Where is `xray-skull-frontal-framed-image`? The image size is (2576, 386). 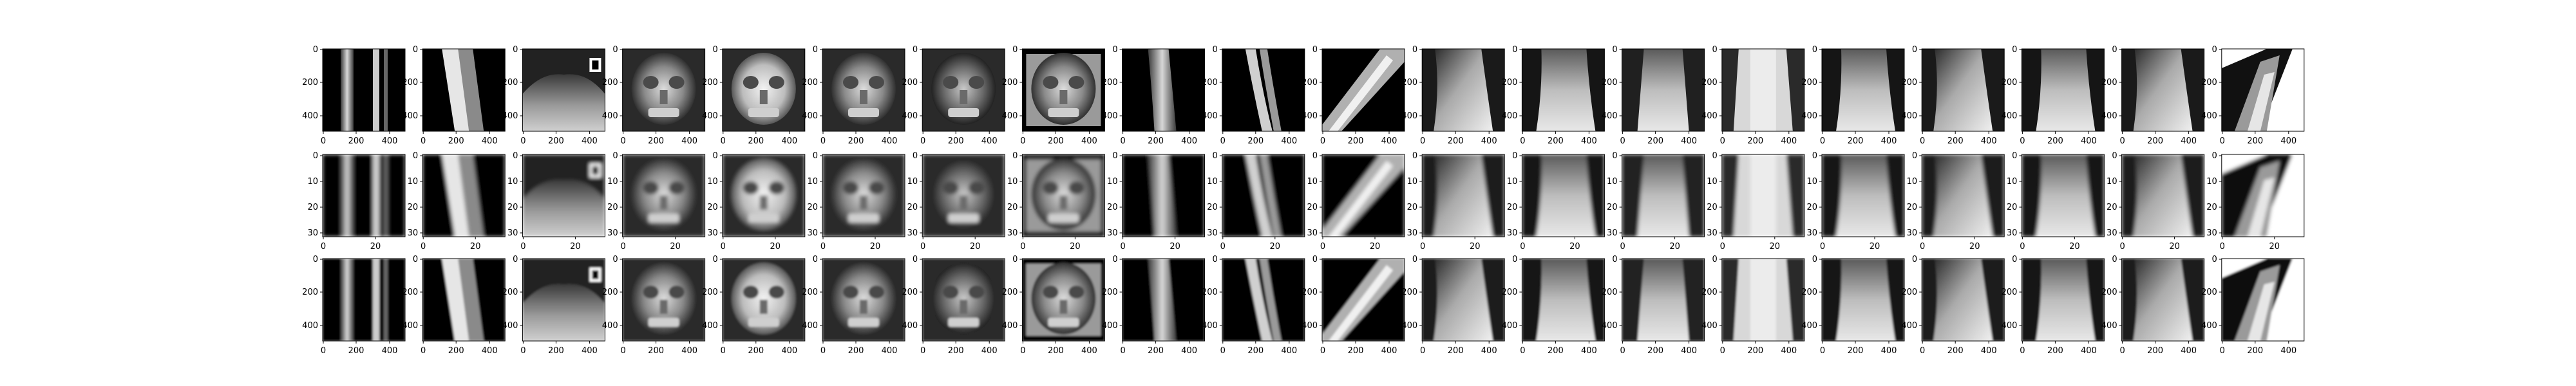 xray-skull-frontal-framed-image is located at coordinates (1063, 90).